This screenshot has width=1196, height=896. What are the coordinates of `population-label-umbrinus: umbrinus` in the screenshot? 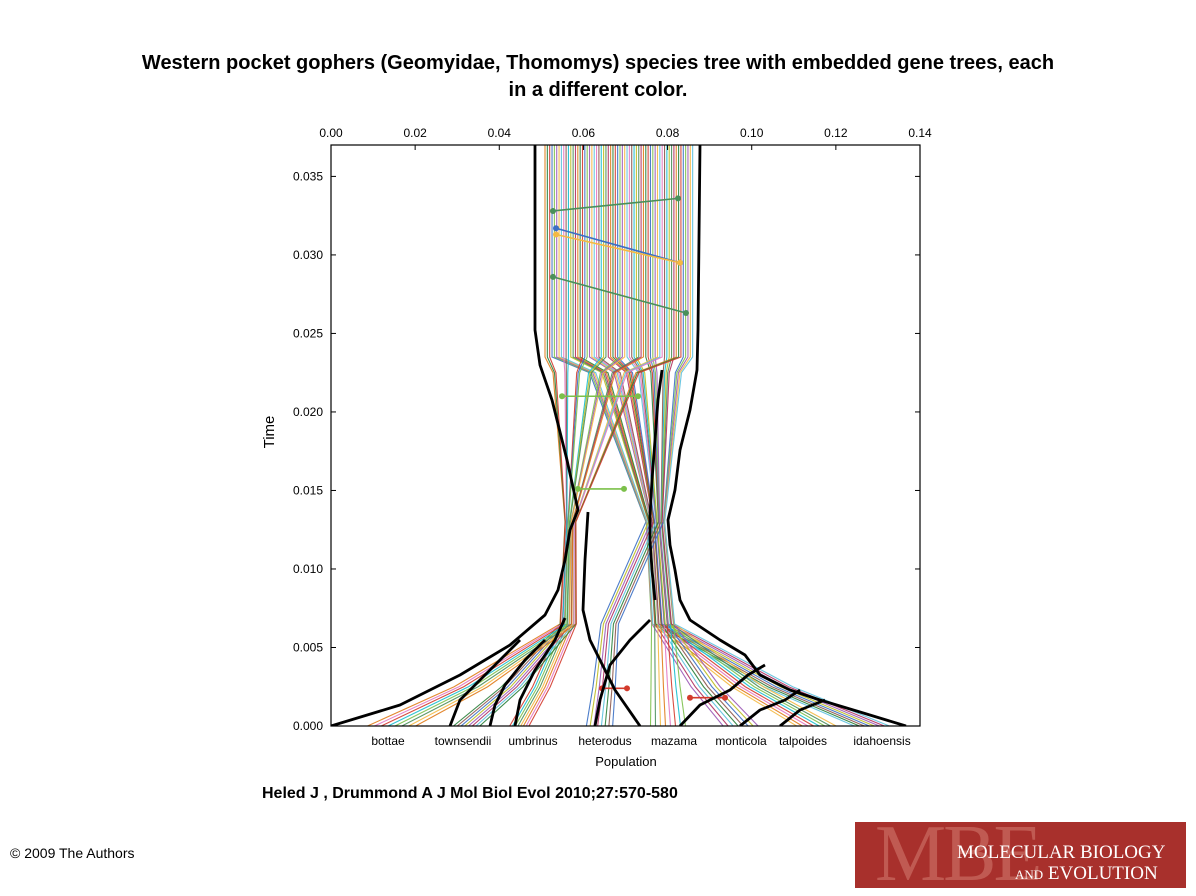 It's located at (532, 741).